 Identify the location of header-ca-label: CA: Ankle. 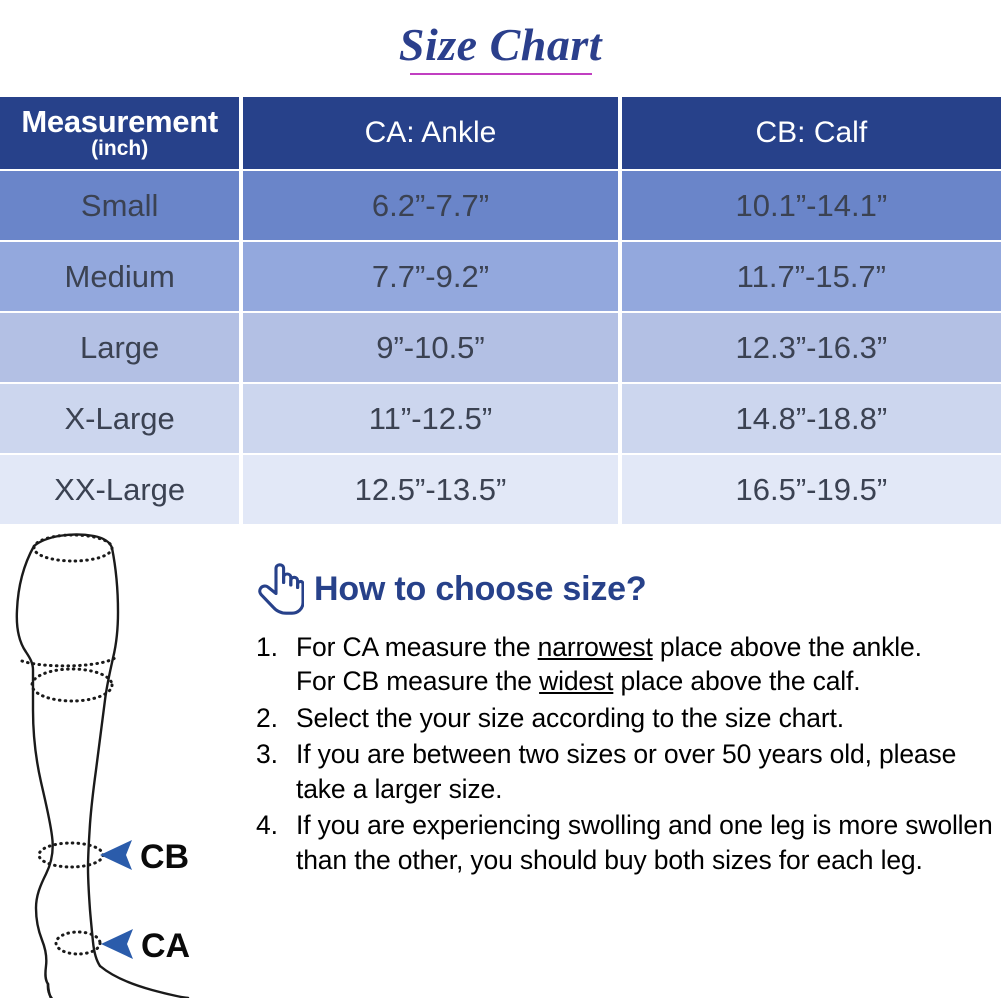
(430, 133).